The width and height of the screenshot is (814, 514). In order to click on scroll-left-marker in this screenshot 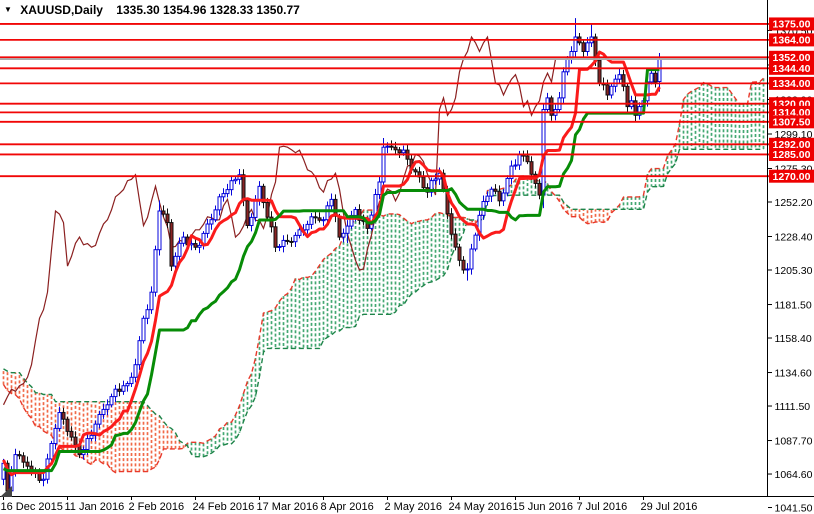, I will do `click(6, 491)`.